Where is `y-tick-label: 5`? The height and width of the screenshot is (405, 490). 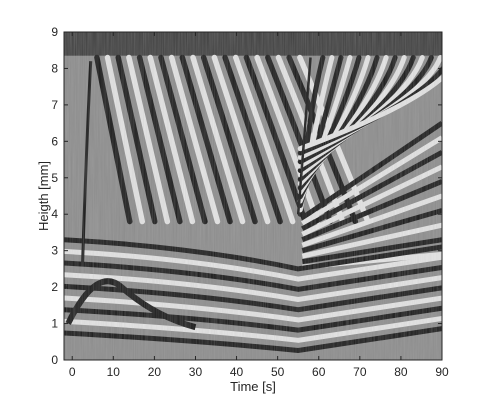
y-tick-label: 5 is located at coordinates (54, 178).